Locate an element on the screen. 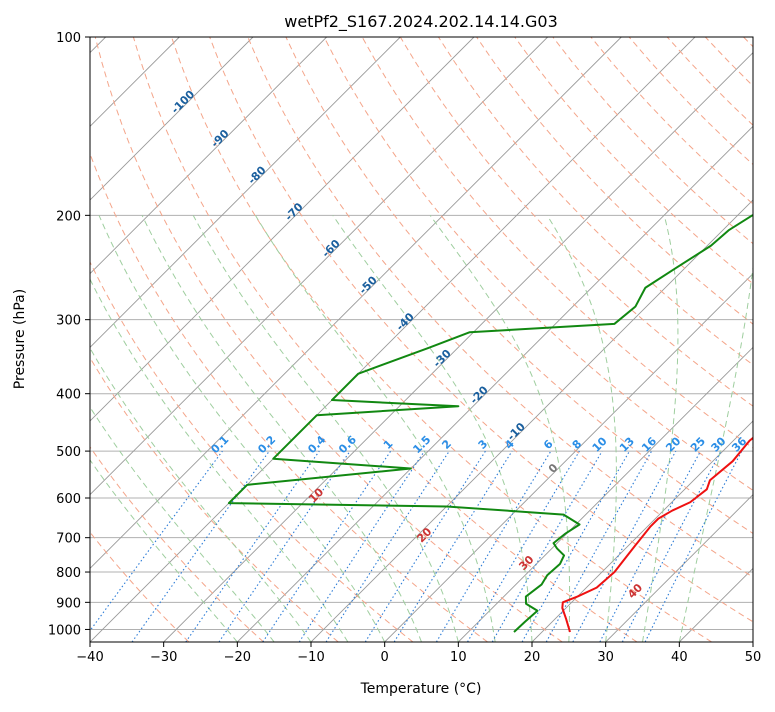 The image size is (775, 712). y-axis-label: Pressure (hPa) is located at coordinates (20, 339).